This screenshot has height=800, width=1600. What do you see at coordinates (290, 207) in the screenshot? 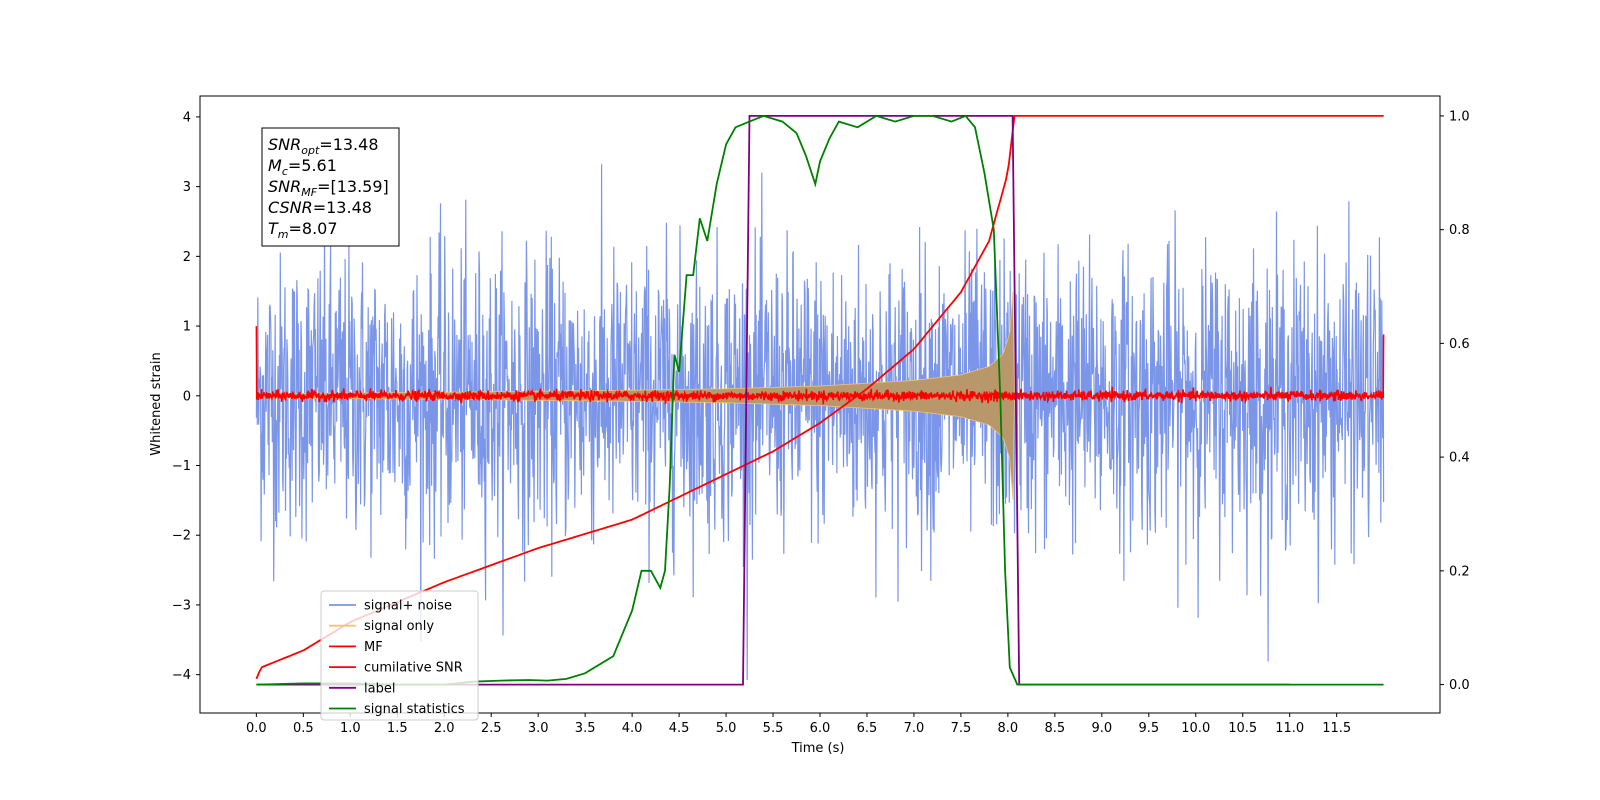
I see `info-symbol: CSNR` at bounding box center [290, 207].